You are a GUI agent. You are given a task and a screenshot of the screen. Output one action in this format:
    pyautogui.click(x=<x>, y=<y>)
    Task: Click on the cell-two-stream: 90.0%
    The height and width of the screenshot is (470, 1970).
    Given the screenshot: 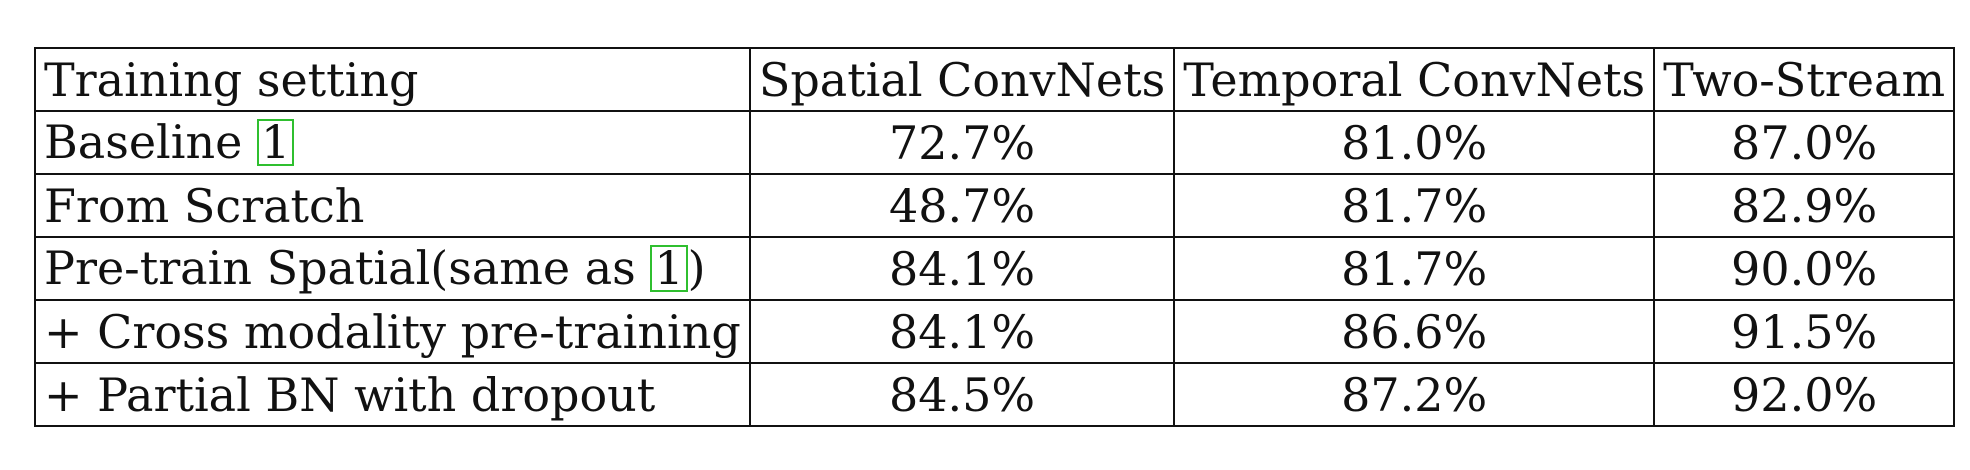 What is the action you would take?
    pyautogui.click(x=1804, y=268)
    